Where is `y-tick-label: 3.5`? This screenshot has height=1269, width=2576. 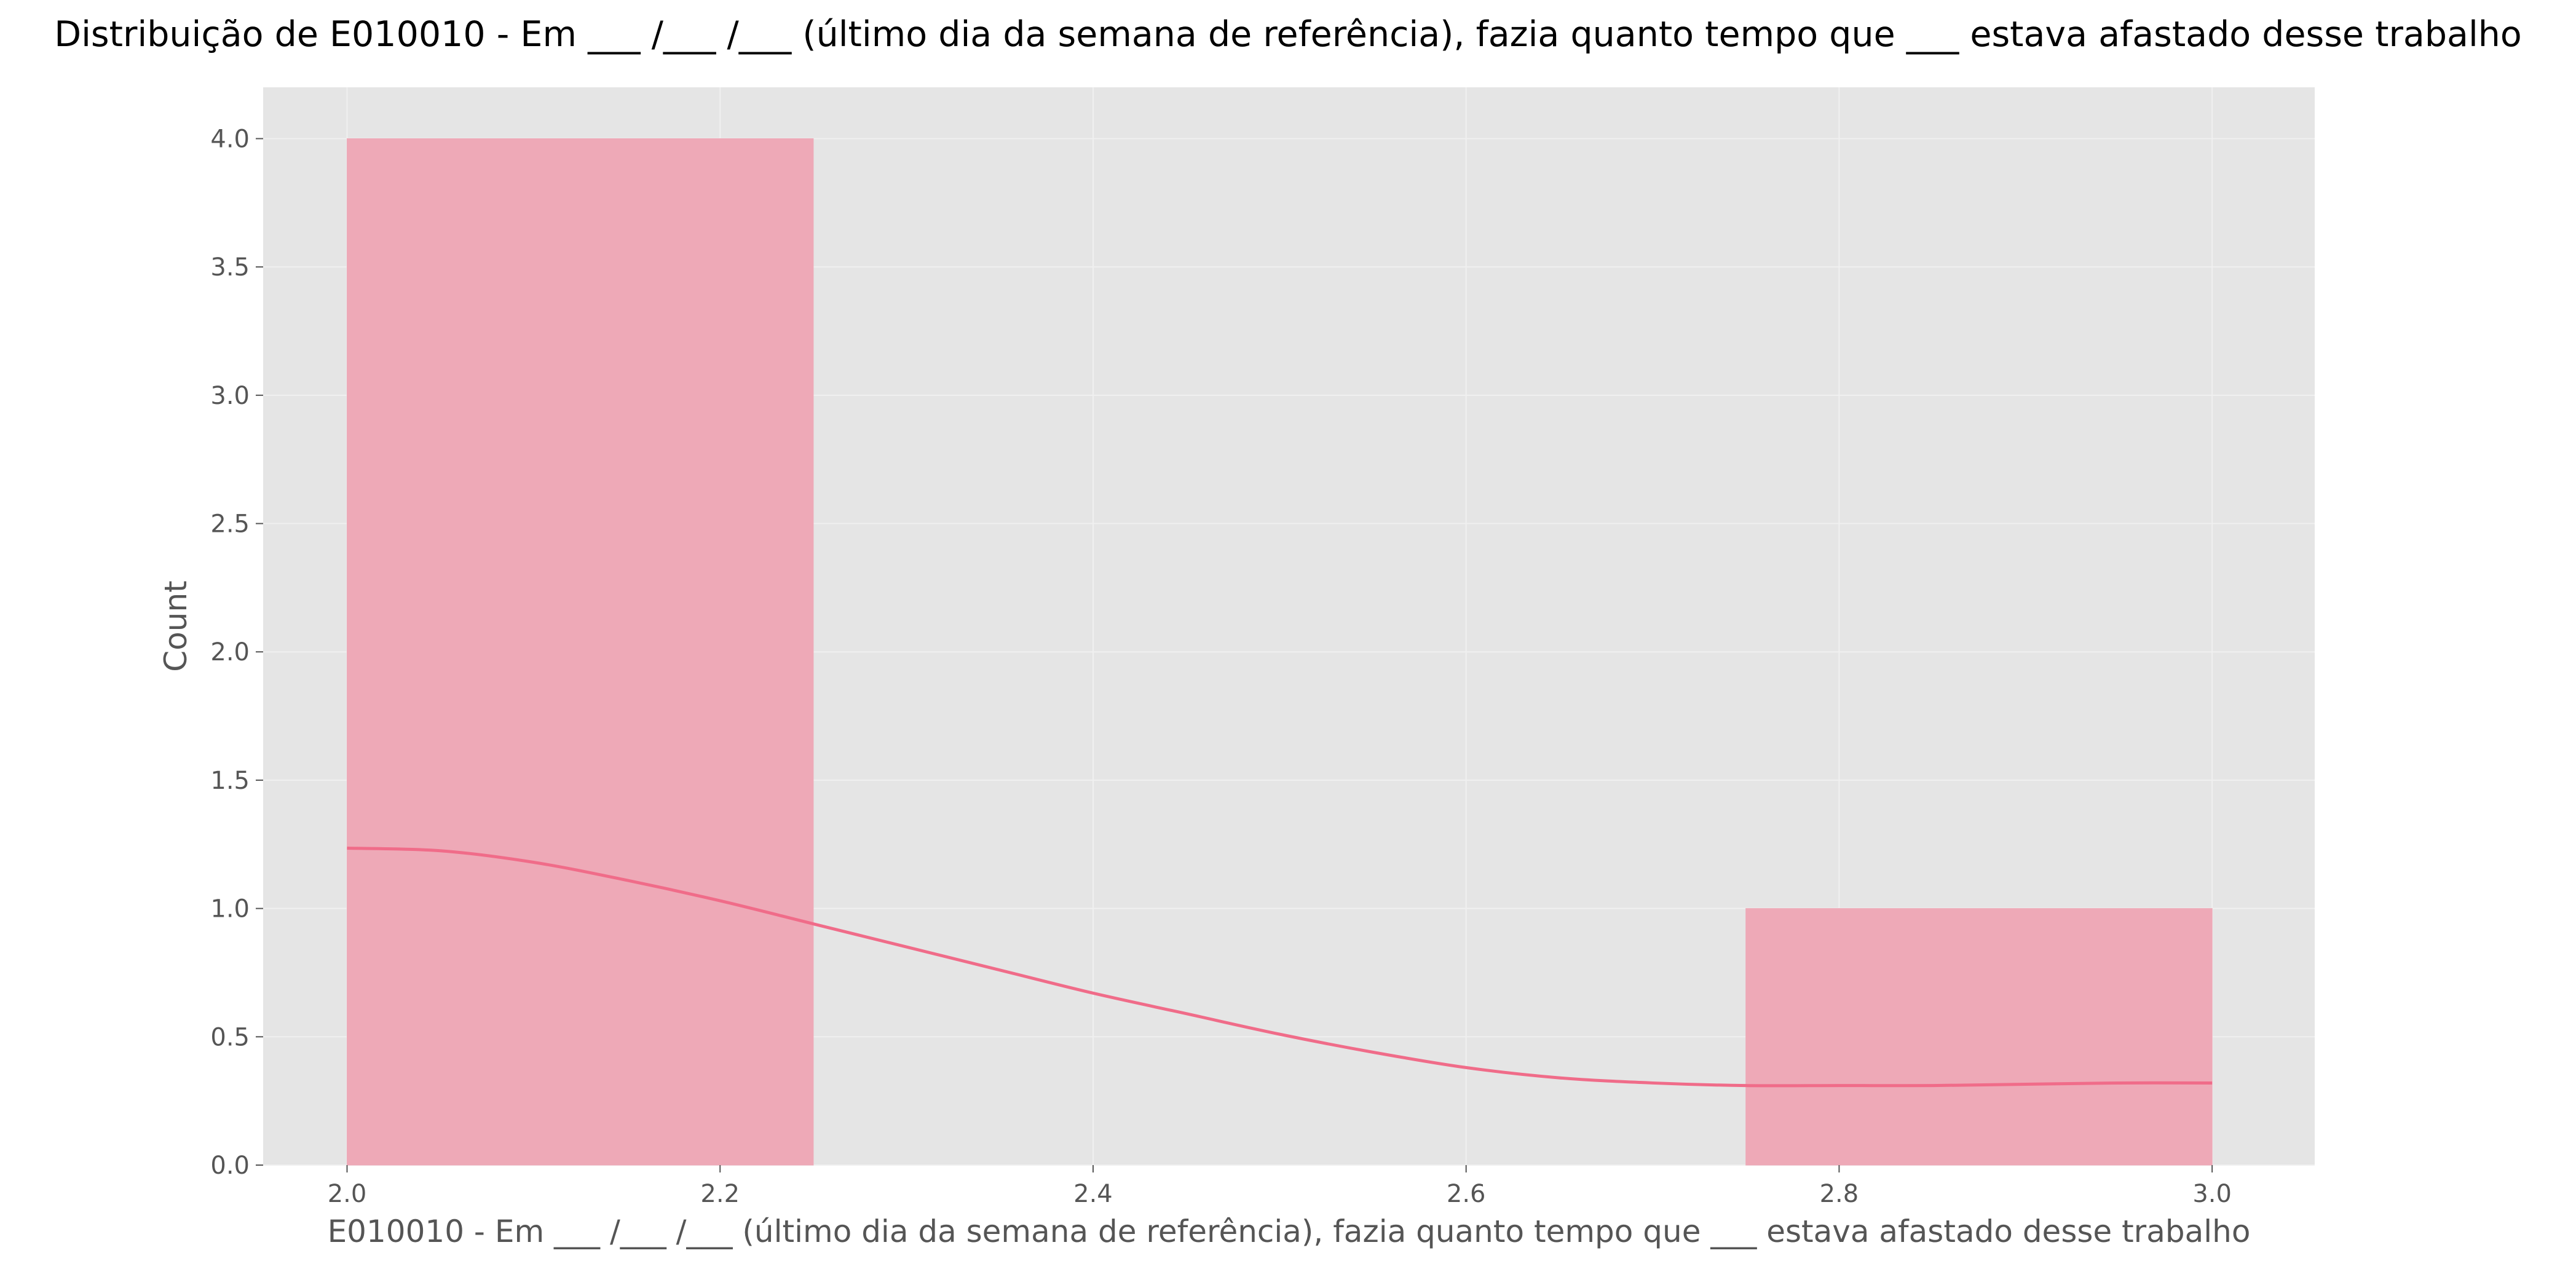 y-tick-label: 3.5 is located at coordinates (230, 267).